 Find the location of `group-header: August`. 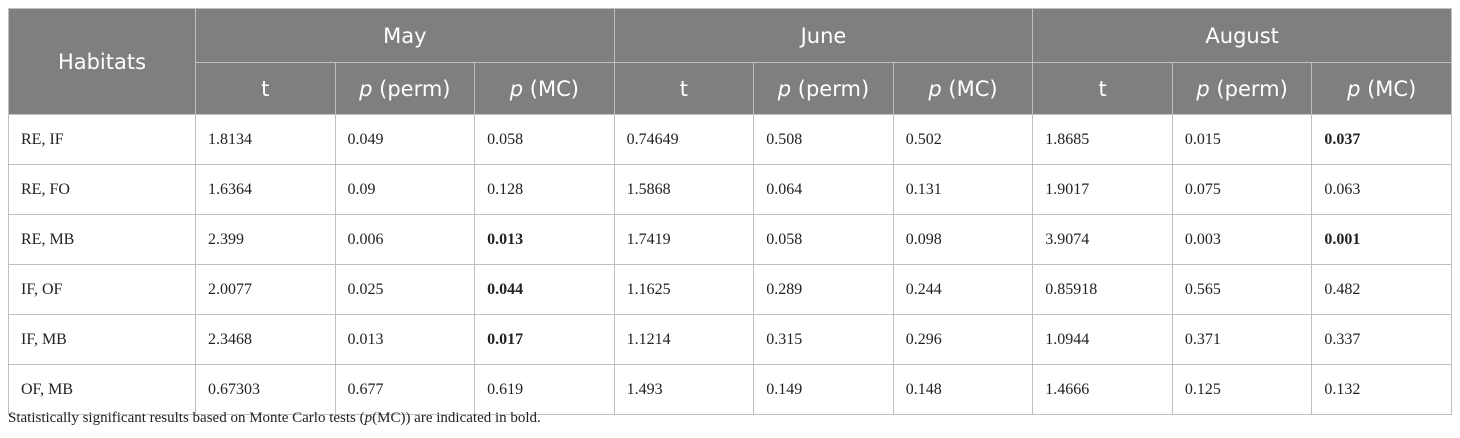

group-header: August is located at coordinates (1242, 35).